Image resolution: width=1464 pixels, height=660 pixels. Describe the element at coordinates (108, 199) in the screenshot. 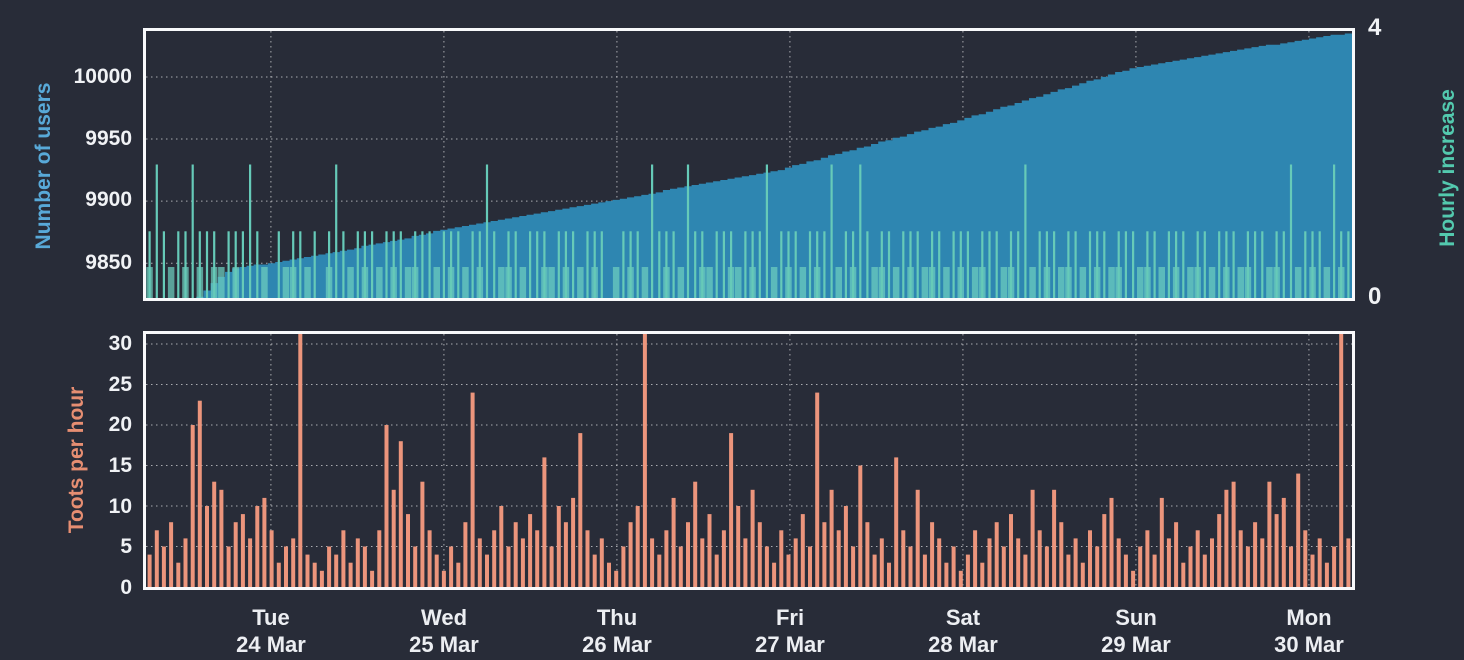

I see `users-ytick-9900: 9900` at that location.